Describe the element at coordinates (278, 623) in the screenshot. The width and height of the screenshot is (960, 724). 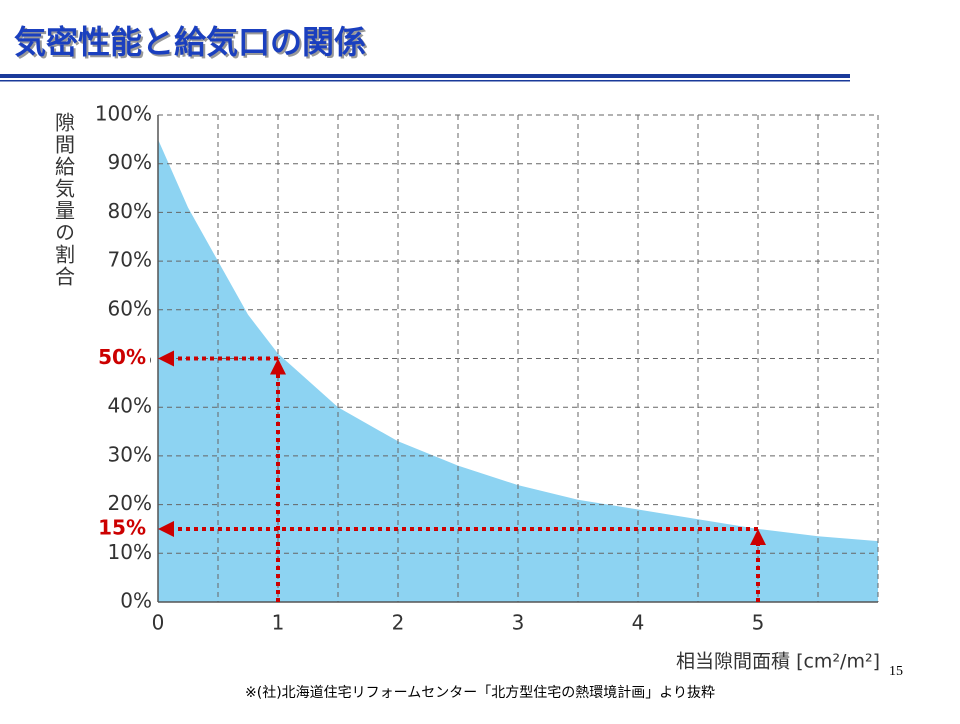
I see `x-tick-label: 1` at that location.